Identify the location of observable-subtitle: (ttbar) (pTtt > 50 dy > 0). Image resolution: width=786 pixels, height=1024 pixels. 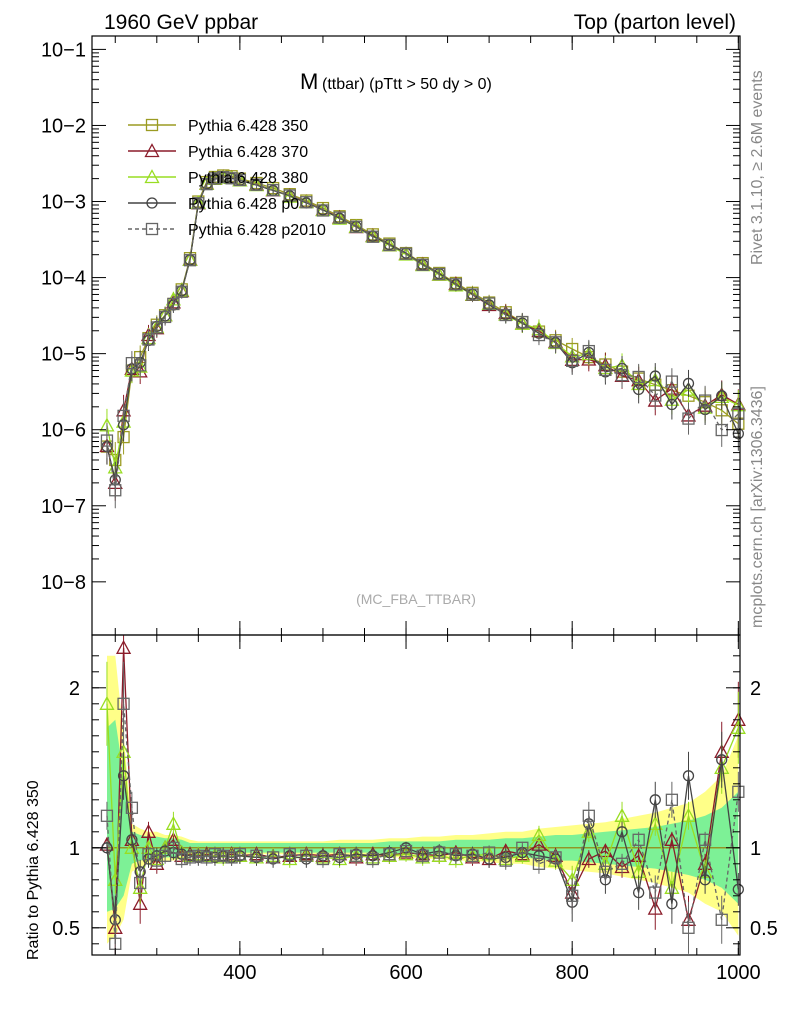
(407, 84).